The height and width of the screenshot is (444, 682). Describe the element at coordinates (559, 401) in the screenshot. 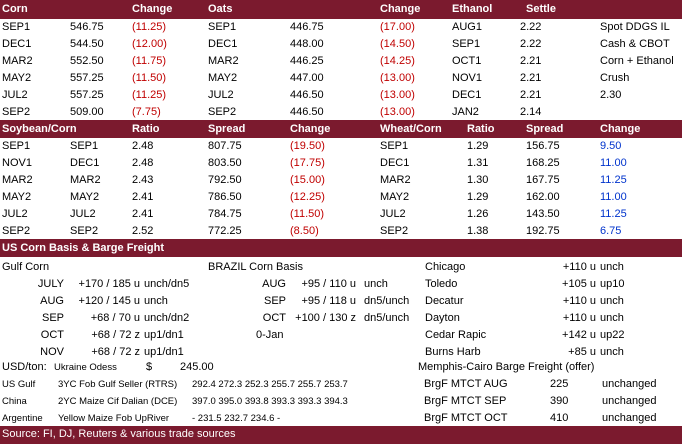

I see `barge-value: 390` at that location.